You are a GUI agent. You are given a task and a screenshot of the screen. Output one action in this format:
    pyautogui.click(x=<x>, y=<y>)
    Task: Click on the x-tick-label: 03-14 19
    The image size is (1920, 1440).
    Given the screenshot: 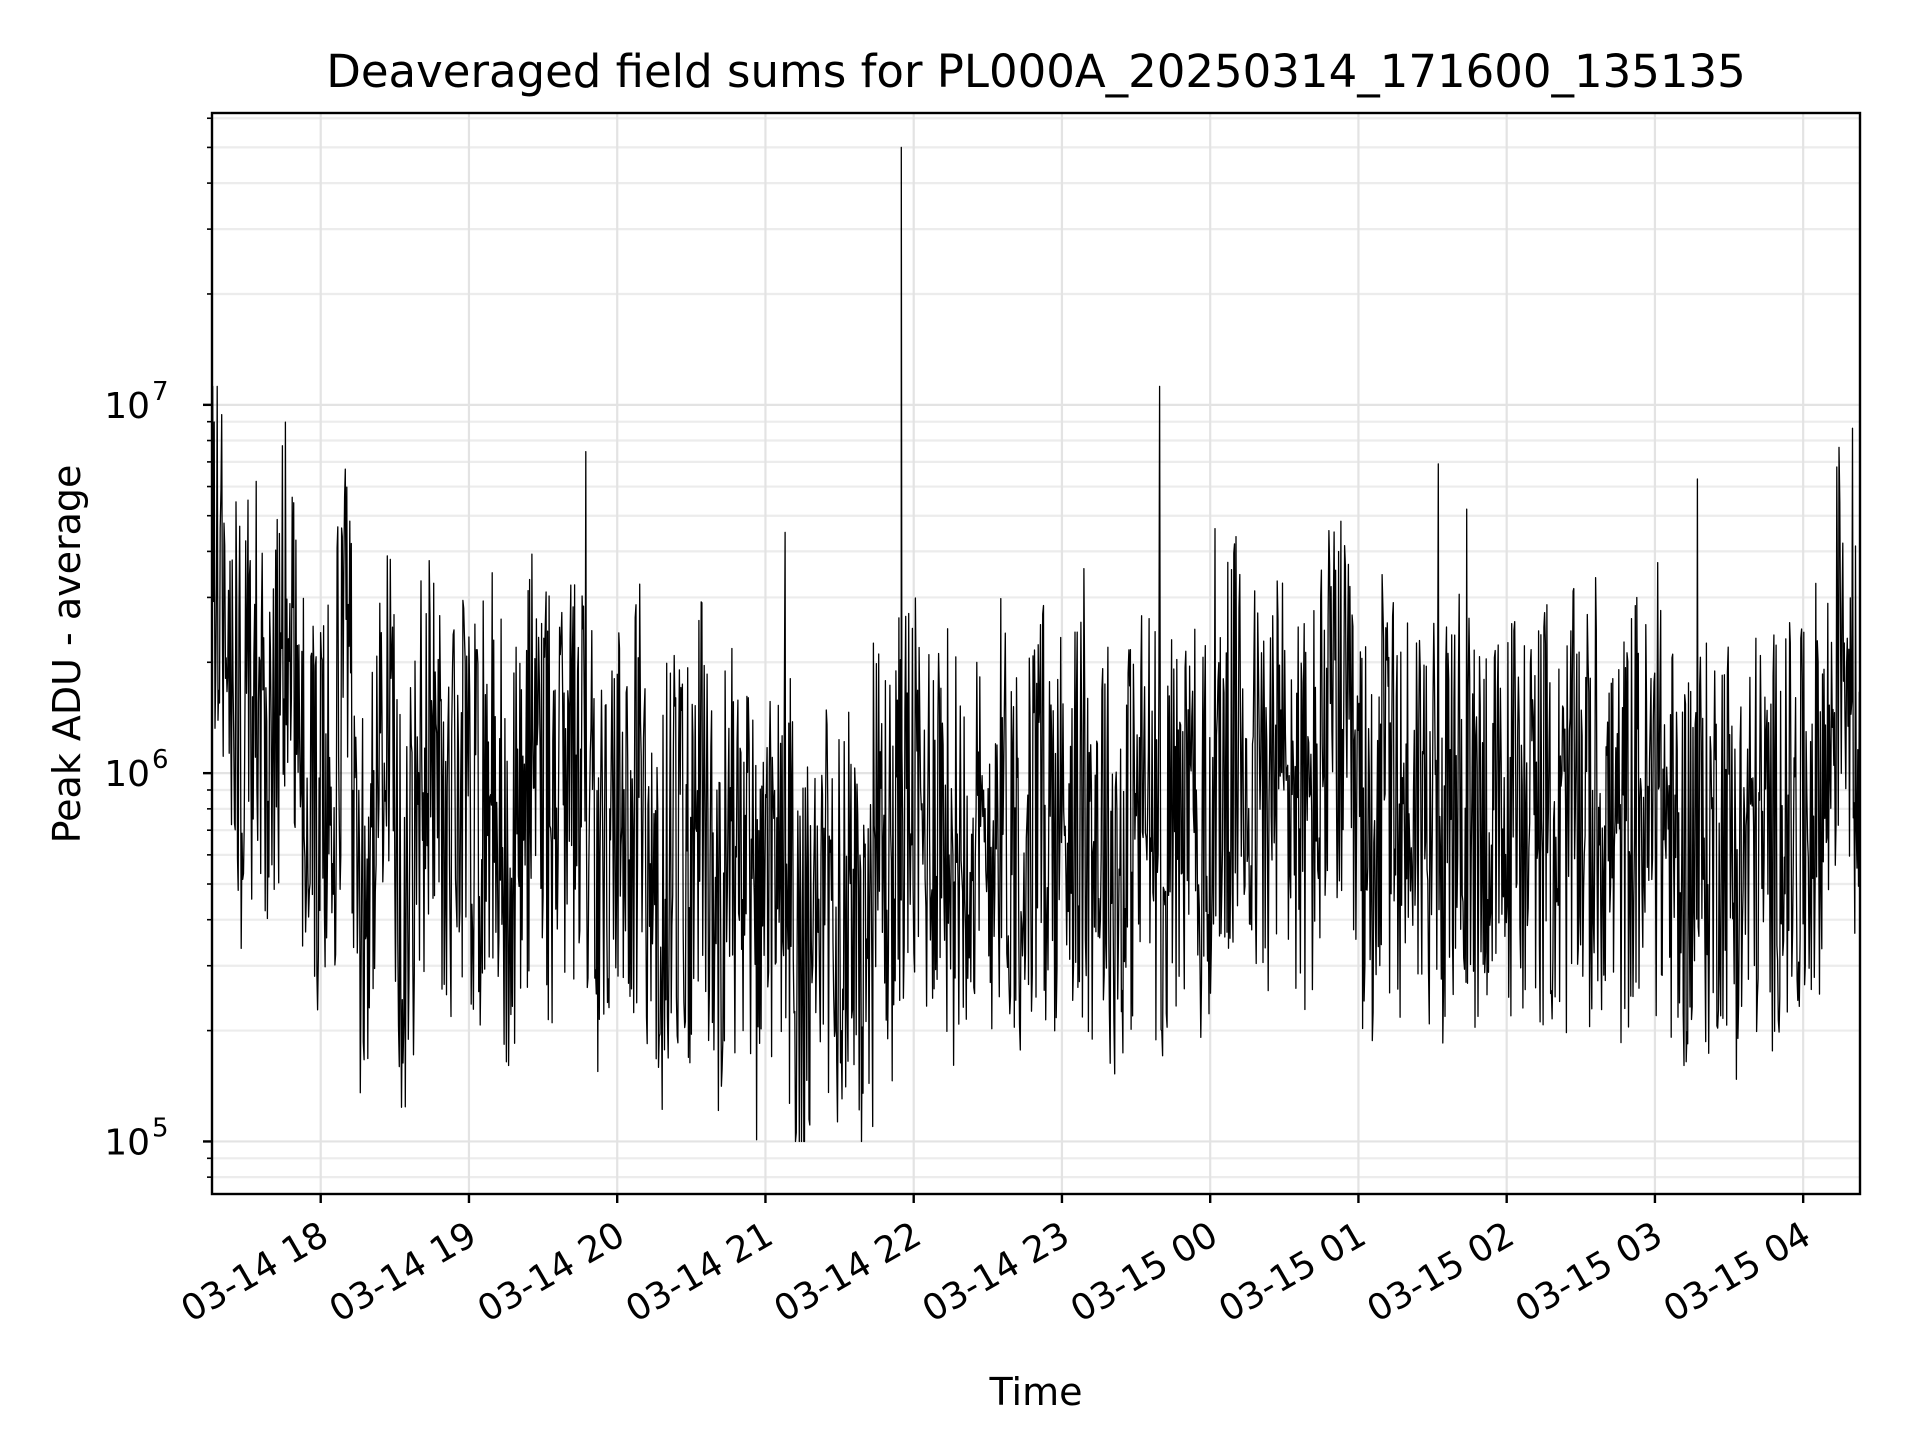 What is the action you would take?
    pyautogui.click(x=403, y=1272)
    